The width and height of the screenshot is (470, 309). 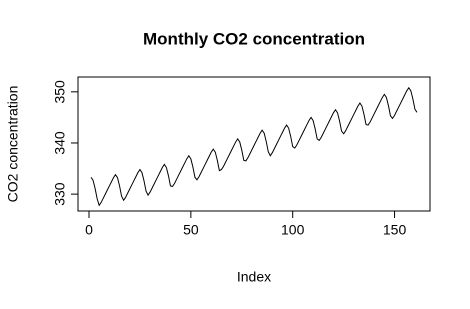 I want to click on chart-title: Monthly CO2 concentration, so click(x=254, y=38).